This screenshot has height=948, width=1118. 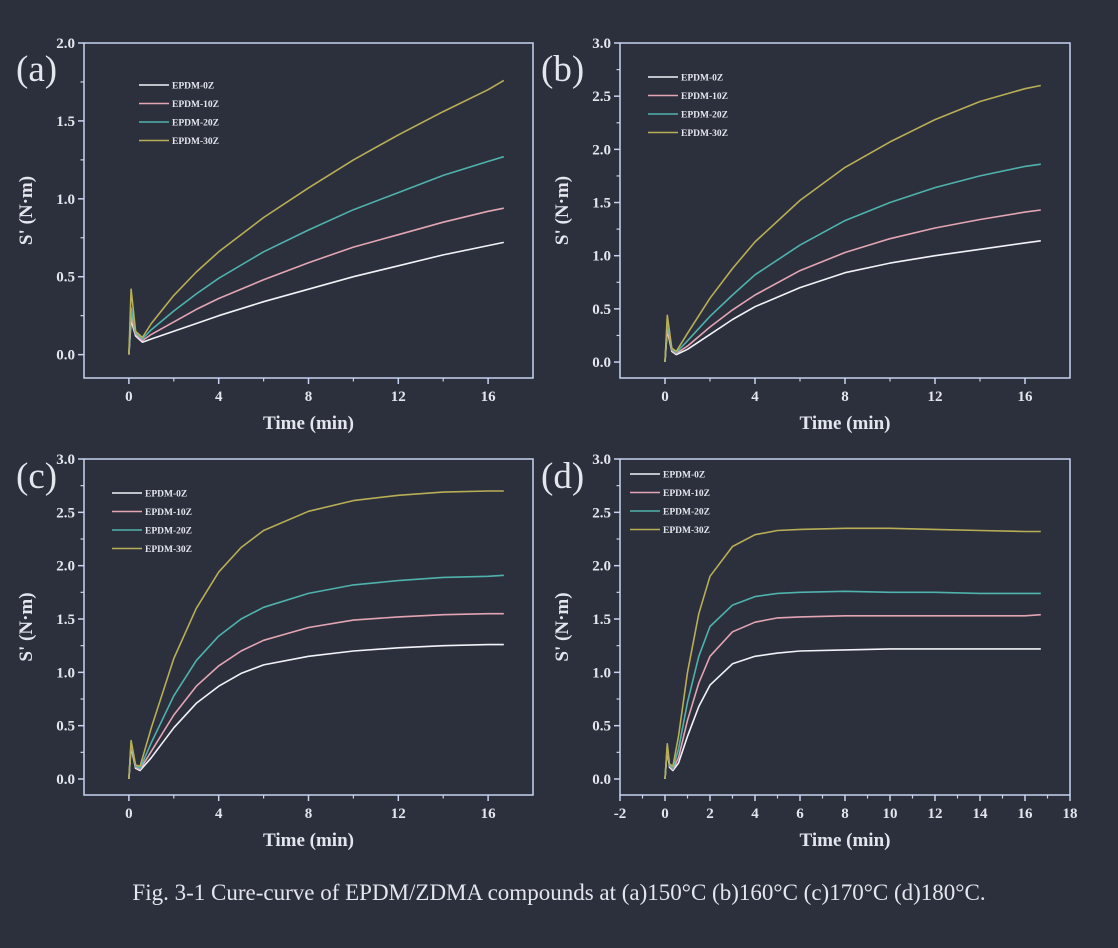 I want to click on x-tick-label: 10, so click(x=890, y=814).